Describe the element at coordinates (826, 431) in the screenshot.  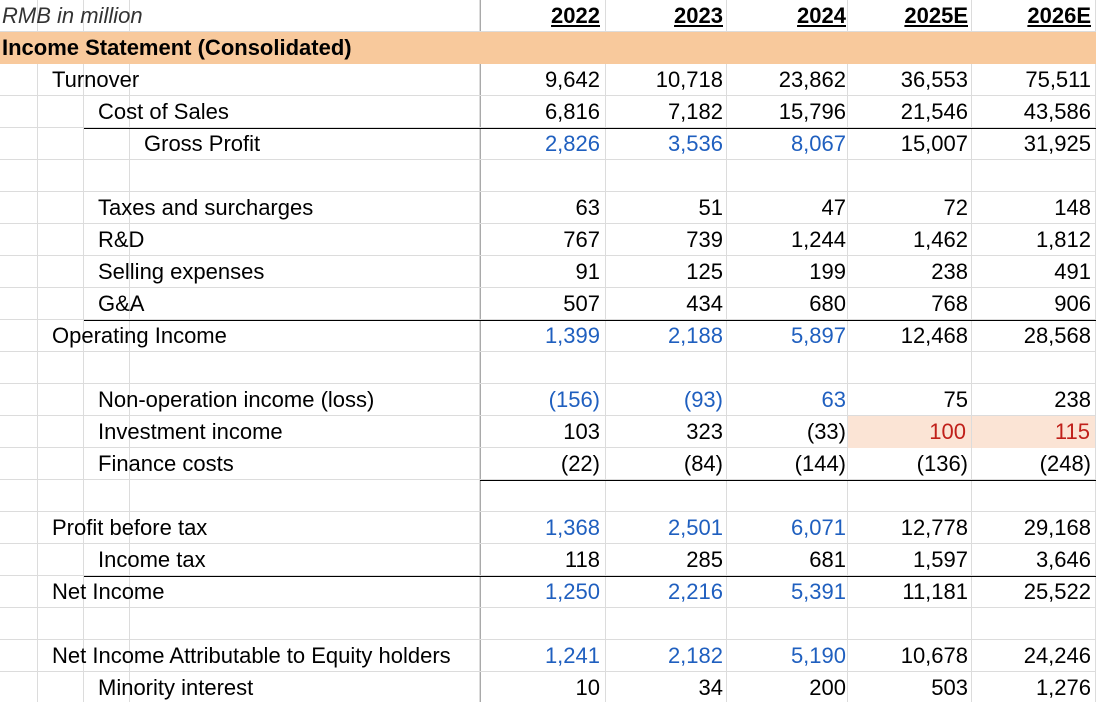
I see `value-cell: (33)` at that location.